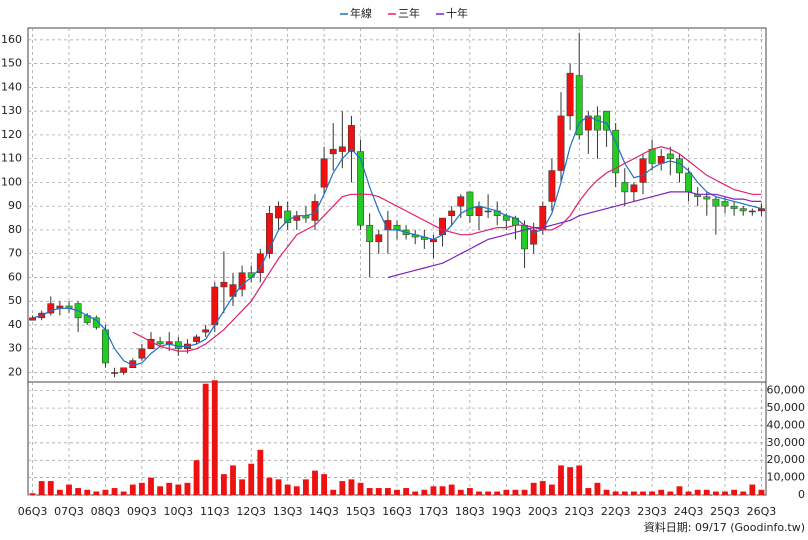 The height and width of the screenshot is (540, 808). Describe the element at coordinates (457, 13) in the screenshot. I see `legend-label: 十年` at that location.